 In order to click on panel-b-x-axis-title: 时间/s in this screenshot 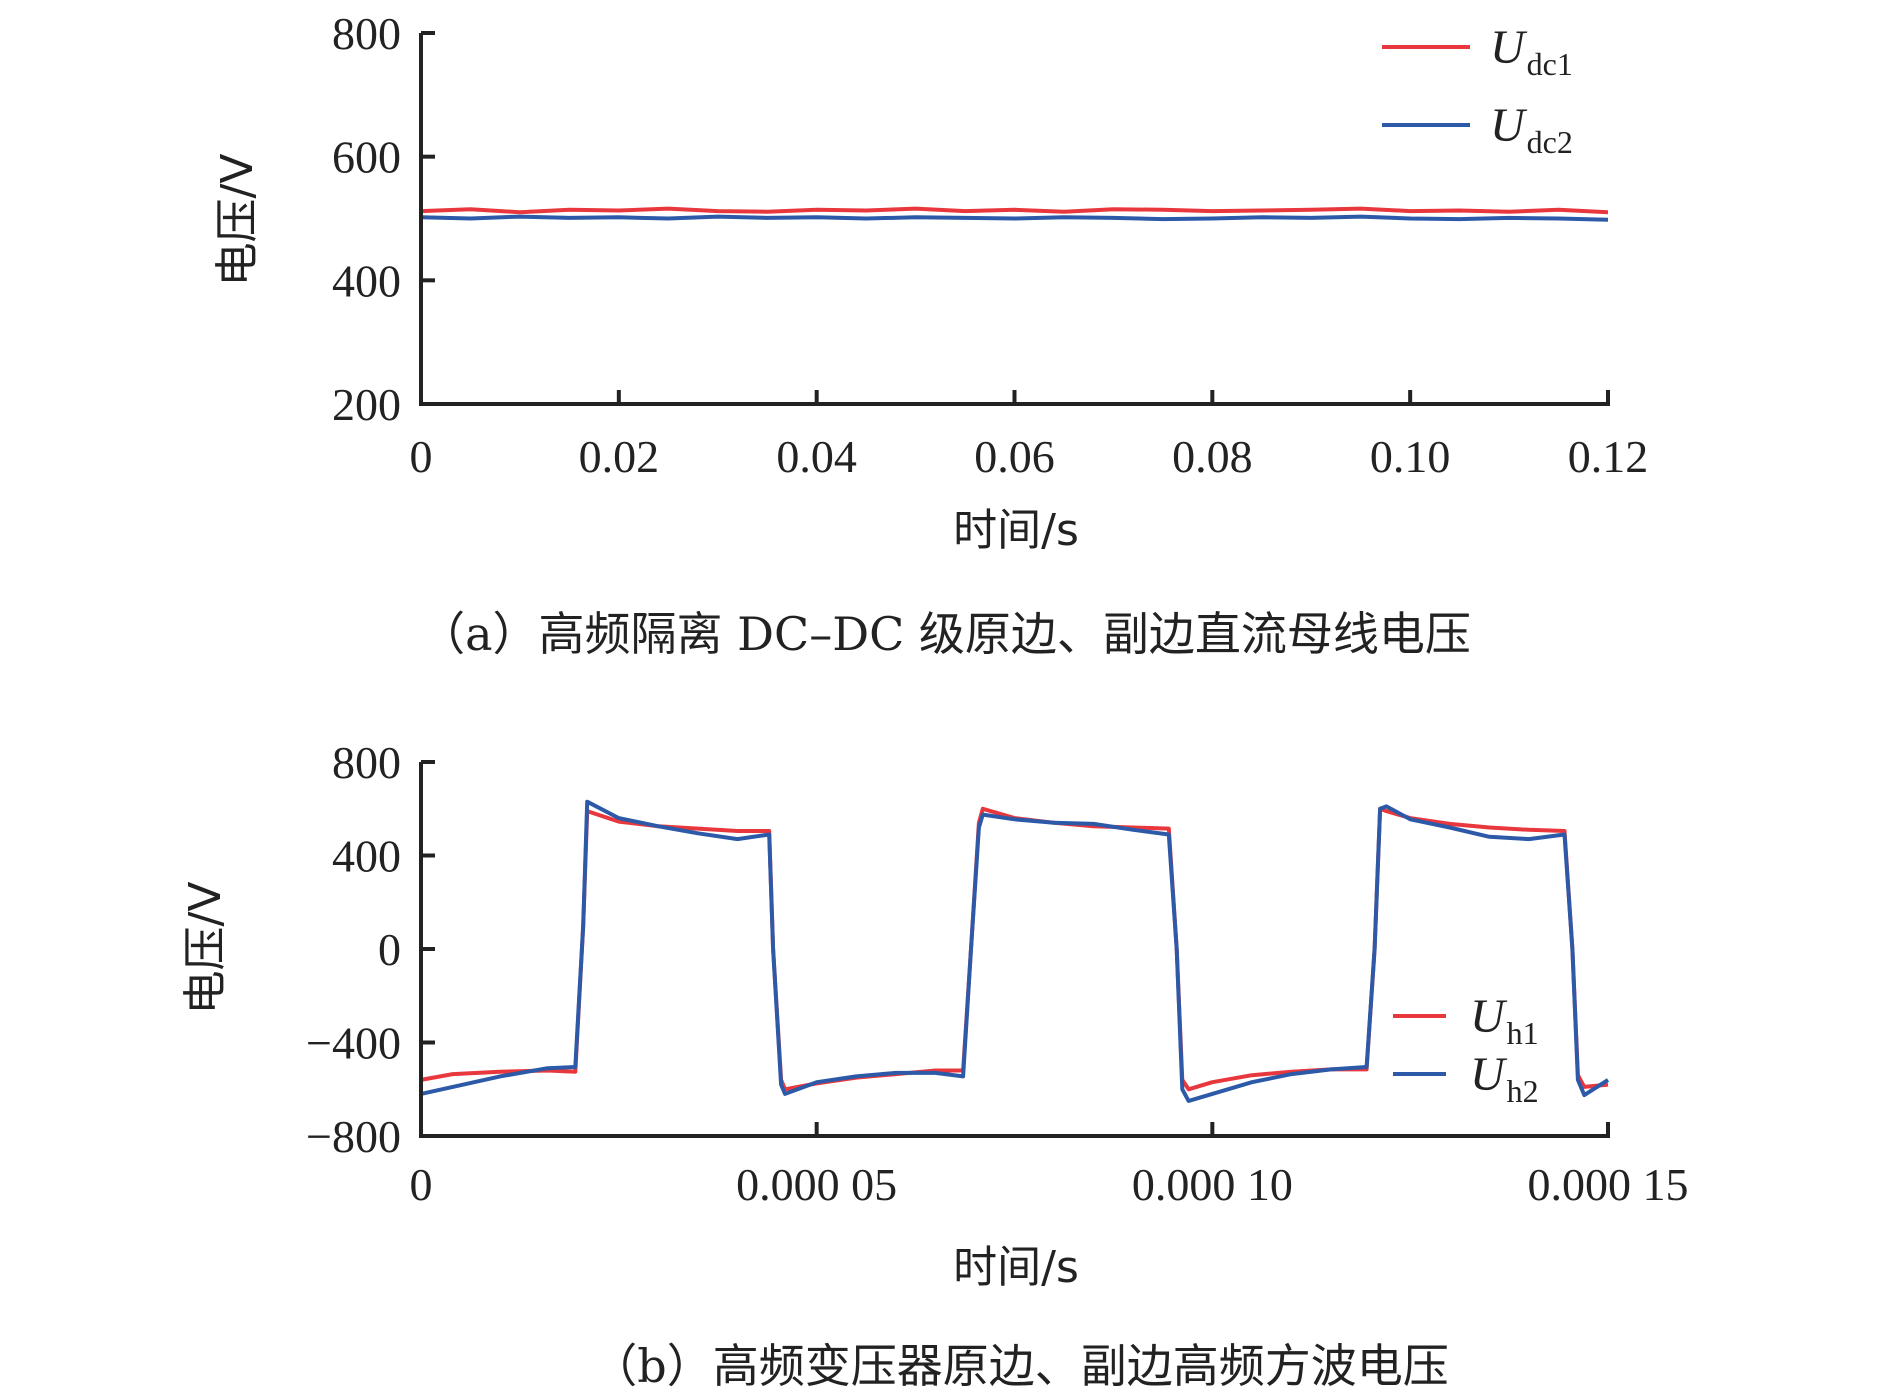, I will do `click(1016, 1267)`.